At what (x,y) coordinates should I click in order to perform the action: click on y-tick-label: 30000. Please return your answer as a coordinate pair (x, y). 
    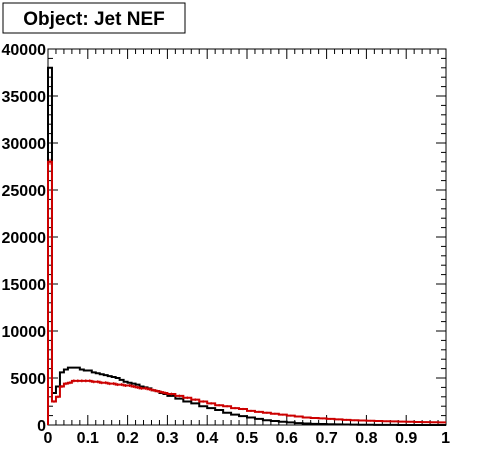
    Looking at the image, I should click on (24, 144).